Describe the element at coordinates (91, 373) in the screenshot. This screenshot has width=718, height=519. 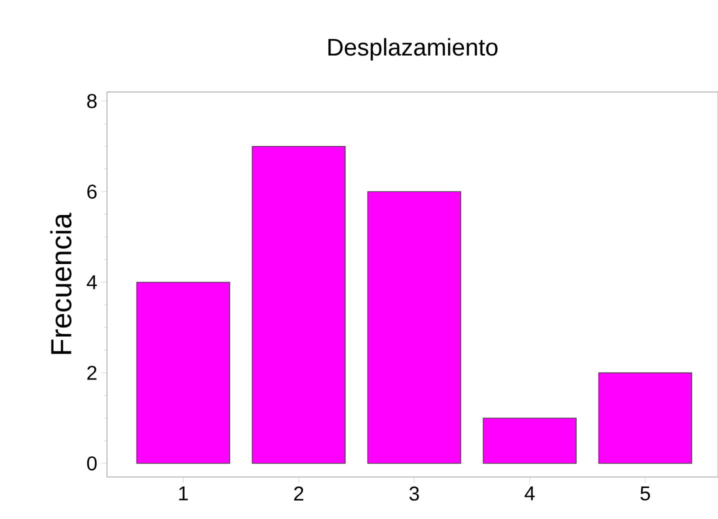
I see `y-tick-label: 2` at that location.